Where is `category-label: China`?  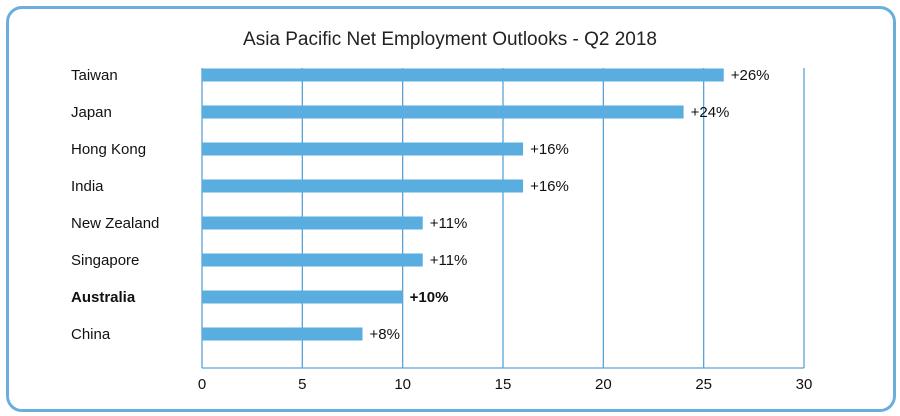 category-label: China is located at coordinates (91, 334).